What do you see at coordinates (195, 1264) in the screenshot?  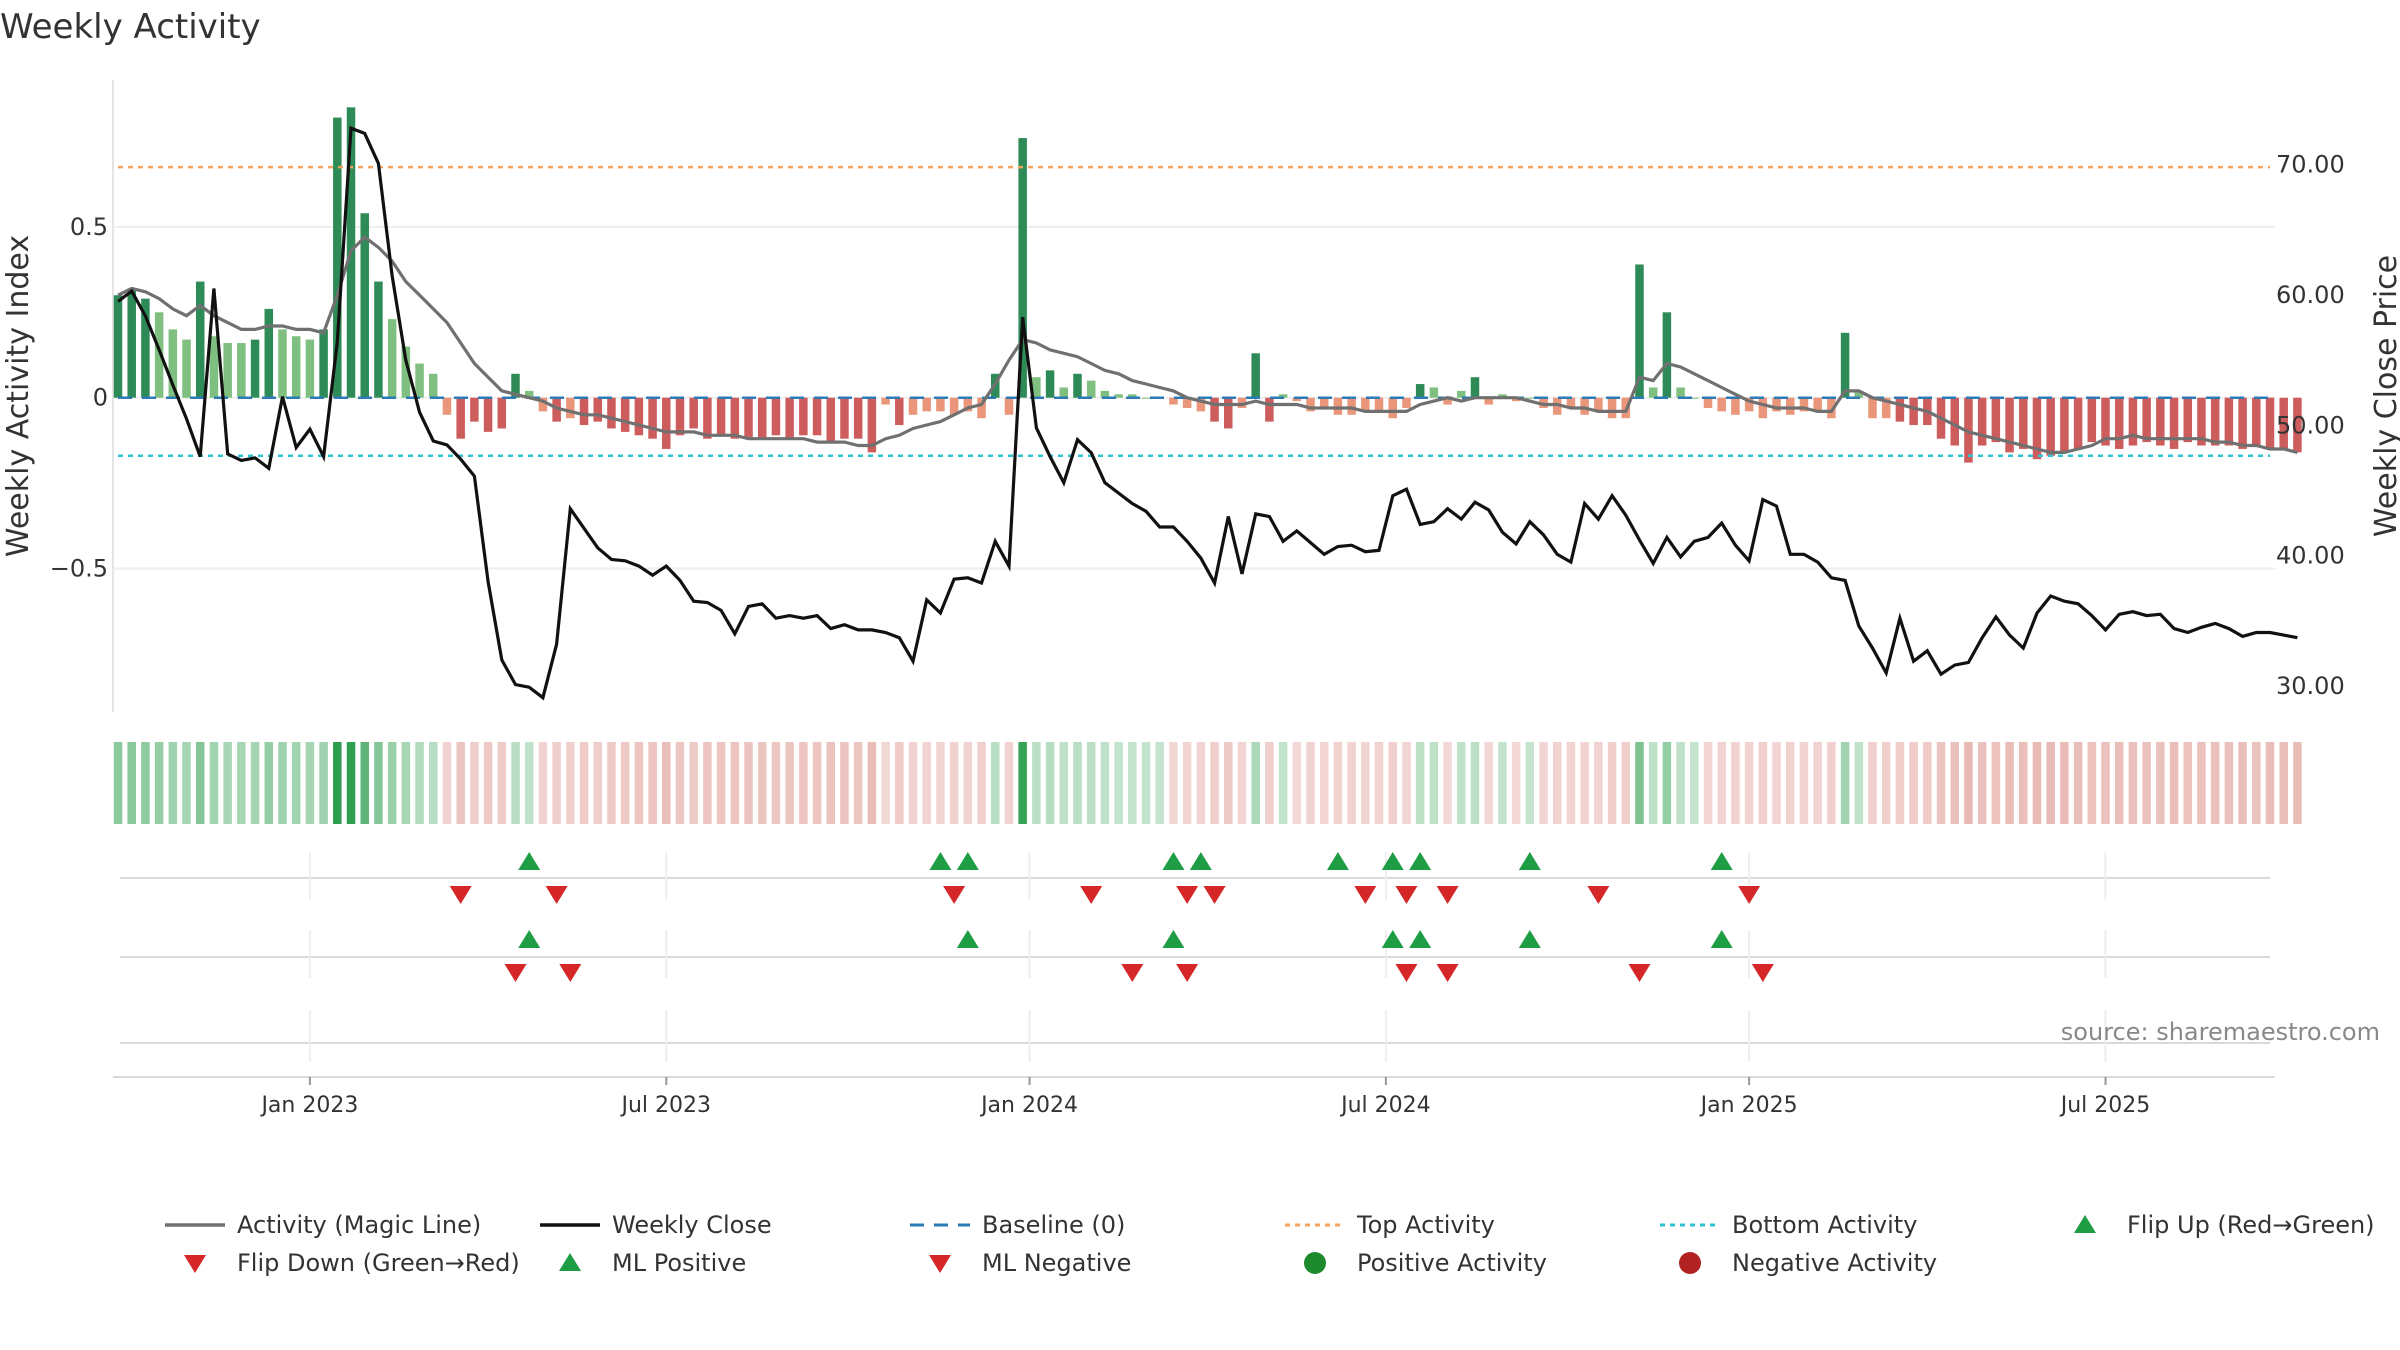 I see `legend-swatch-tri-down` at bounding box center [195, 1264].